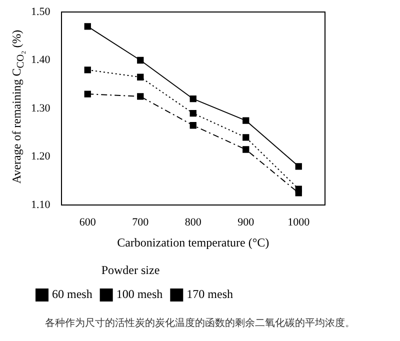 The image size is (400, 341). What do you see at coordinates (41, 12) in the screenshot?
I see `y-tick-label: 1.50` at bounding box center [41, 12].